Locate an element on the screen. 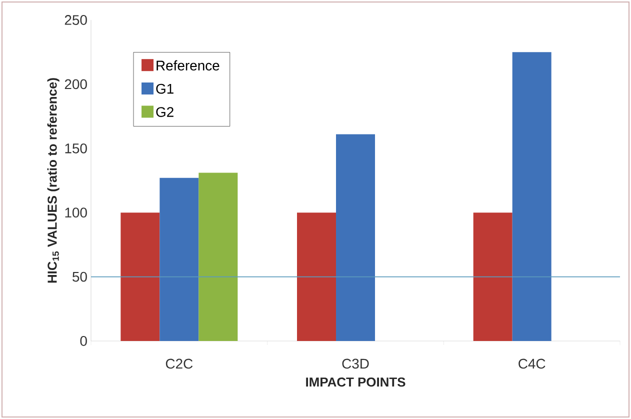 This screenshot has height=419, width=631. y-tick-label: 100 is located at coordinates (76, 213).